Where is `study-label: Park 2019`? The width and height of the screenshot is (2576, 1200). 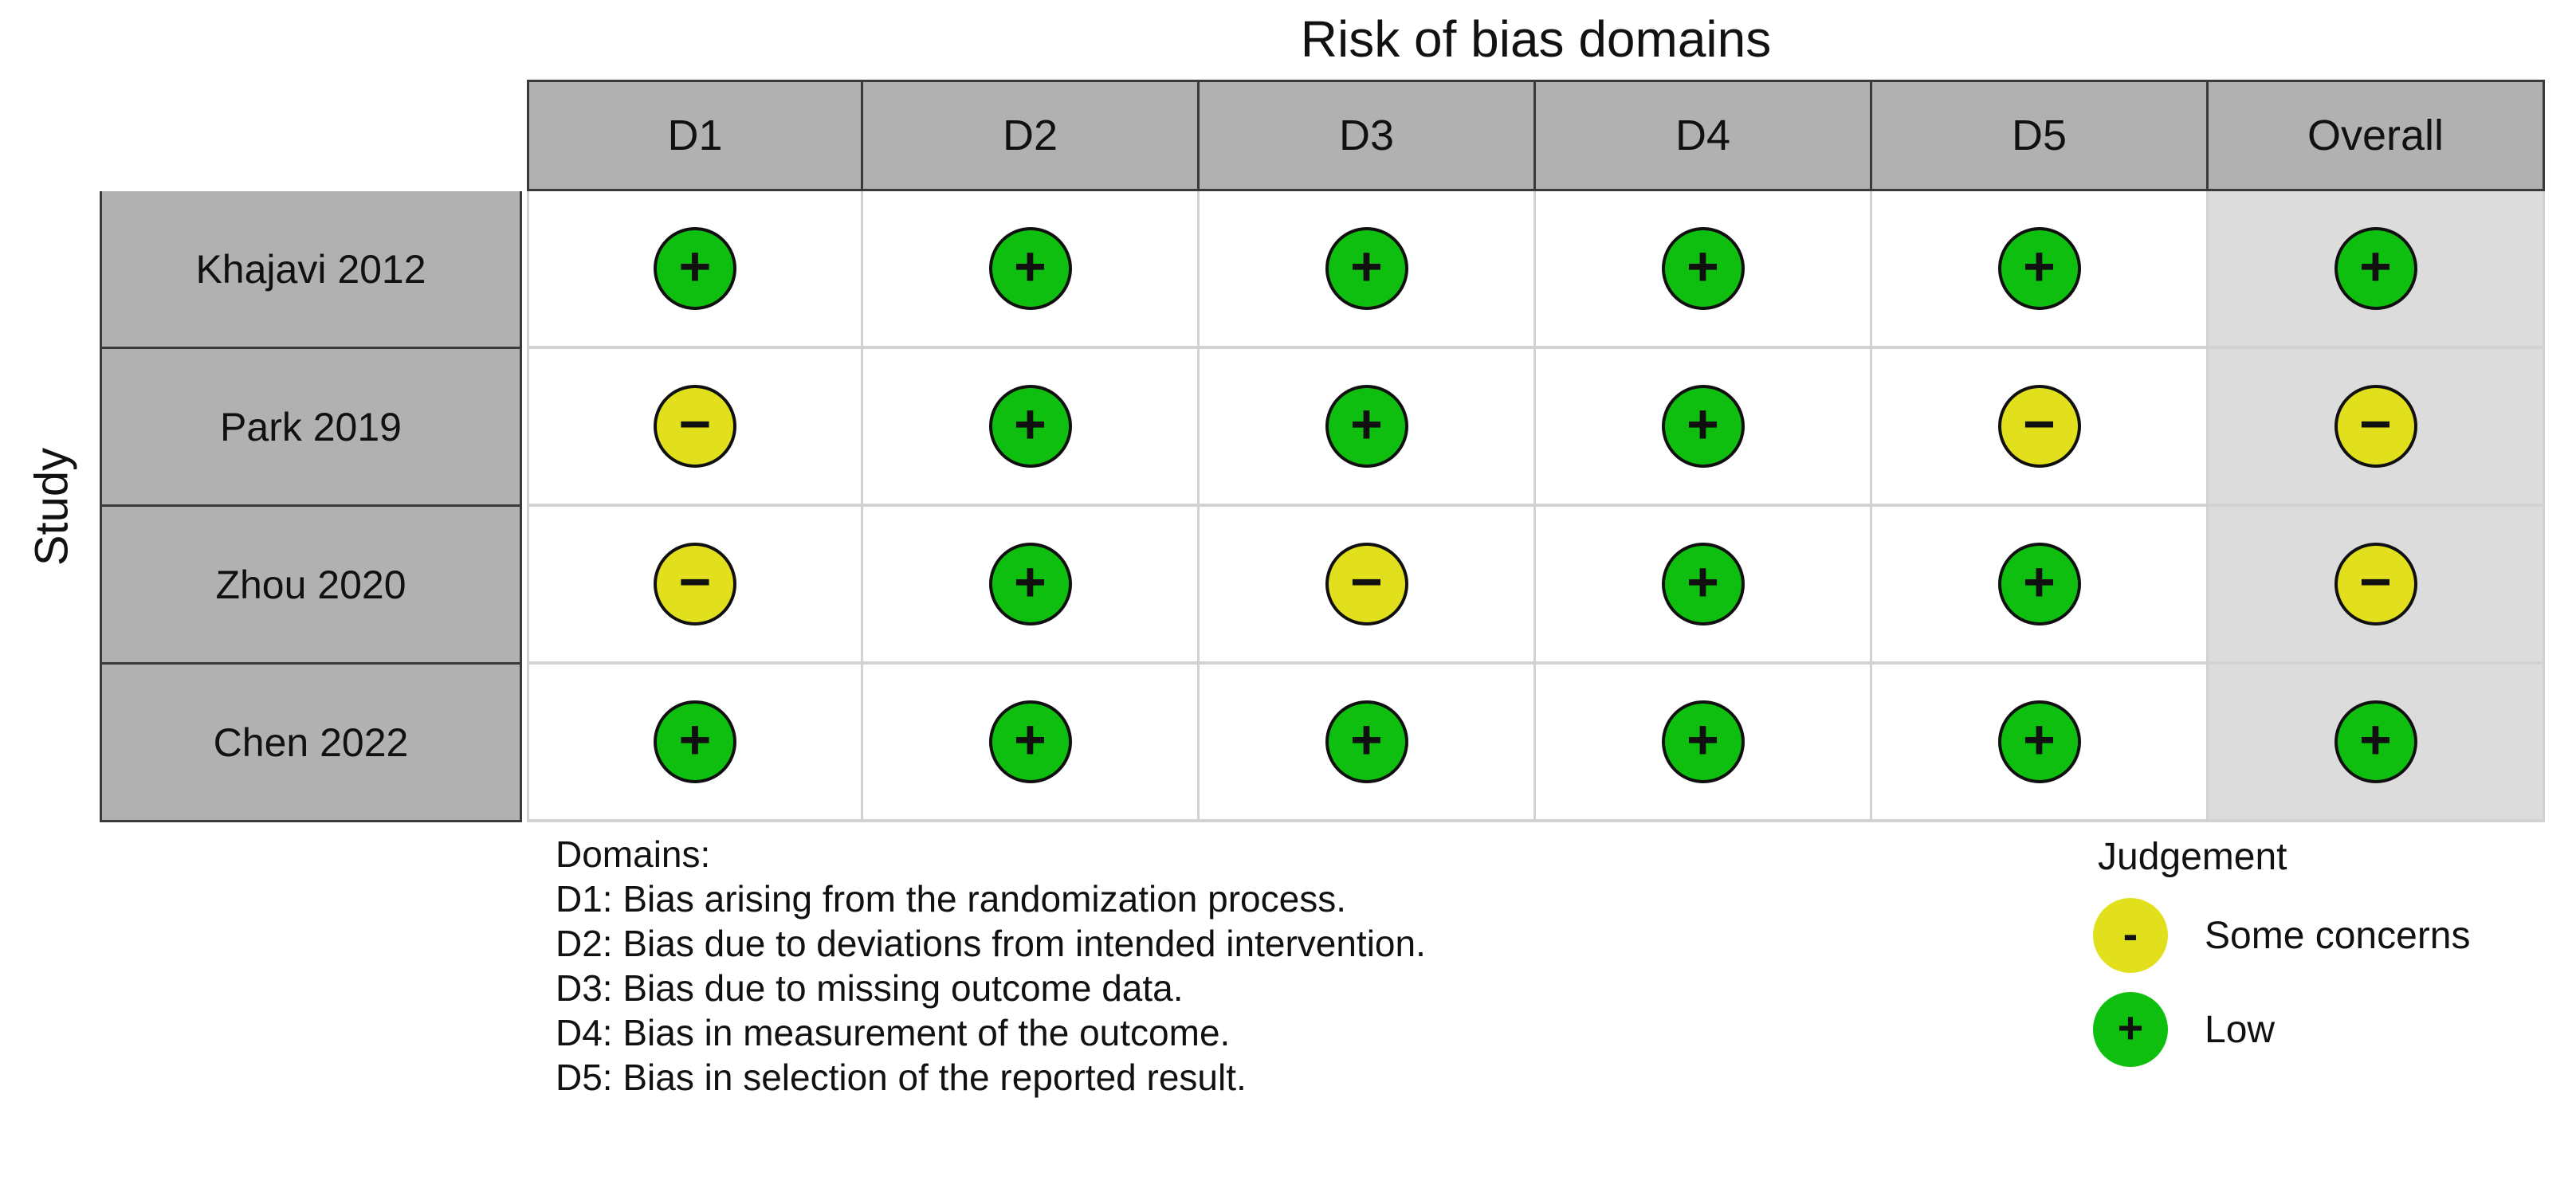 study-label: Park 2019 is located at coordinates (311, 428).